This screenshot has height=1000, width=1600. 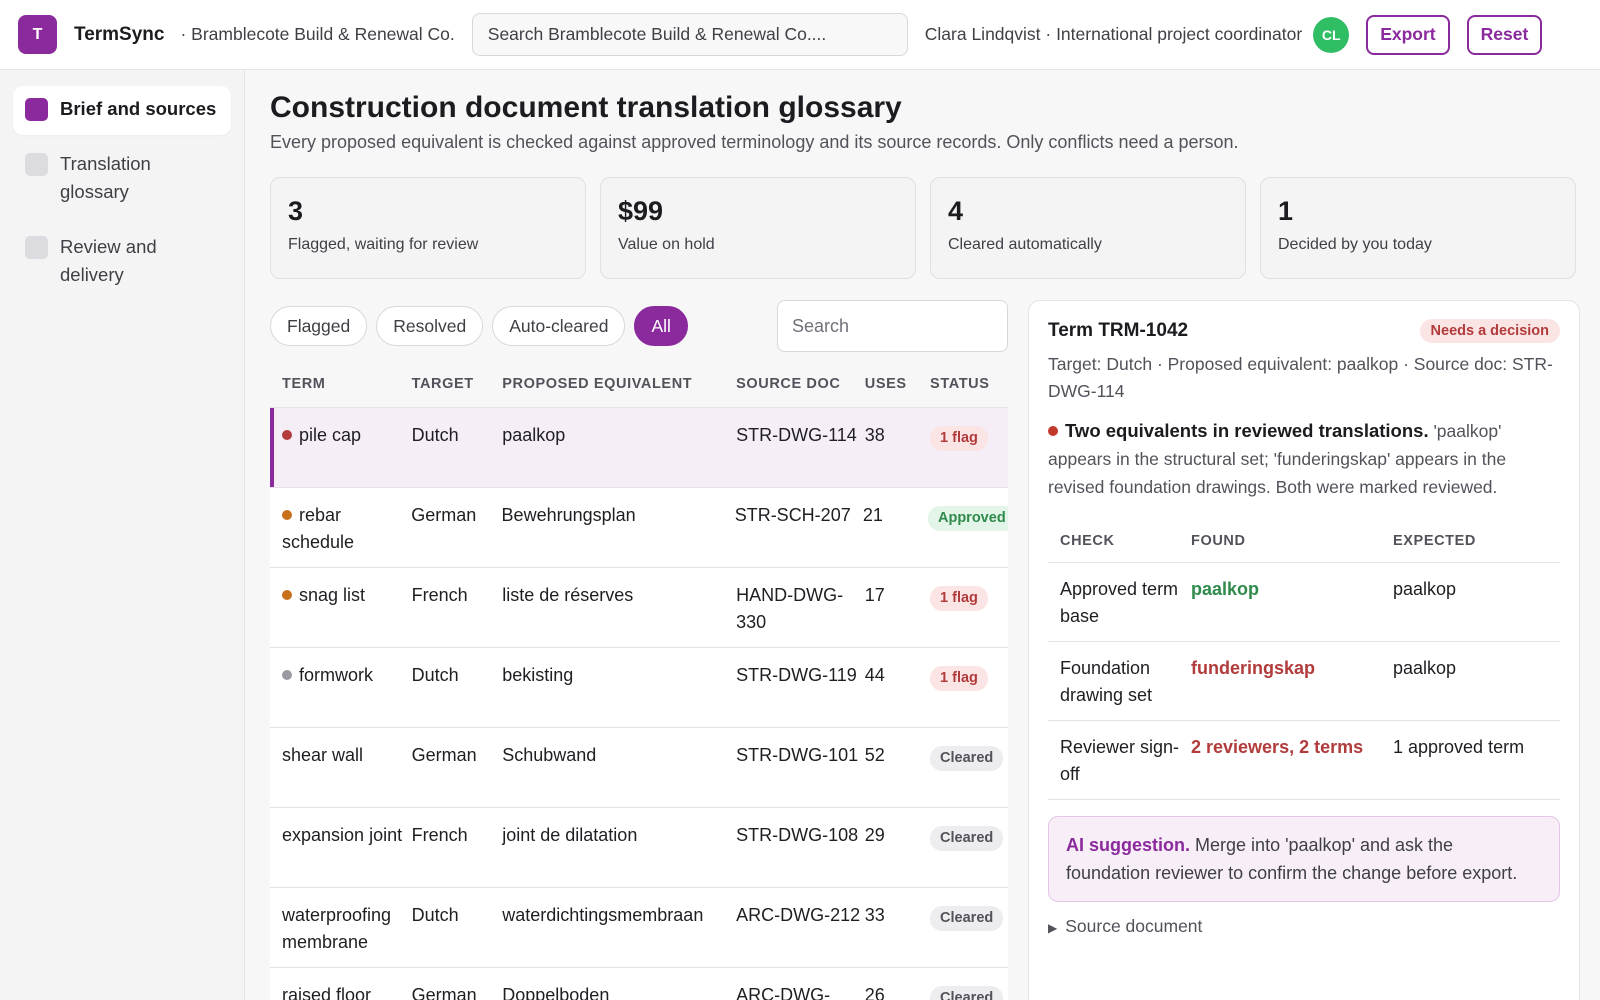 I want to click on filter-chip-all: All, so click(x=661, y=326).